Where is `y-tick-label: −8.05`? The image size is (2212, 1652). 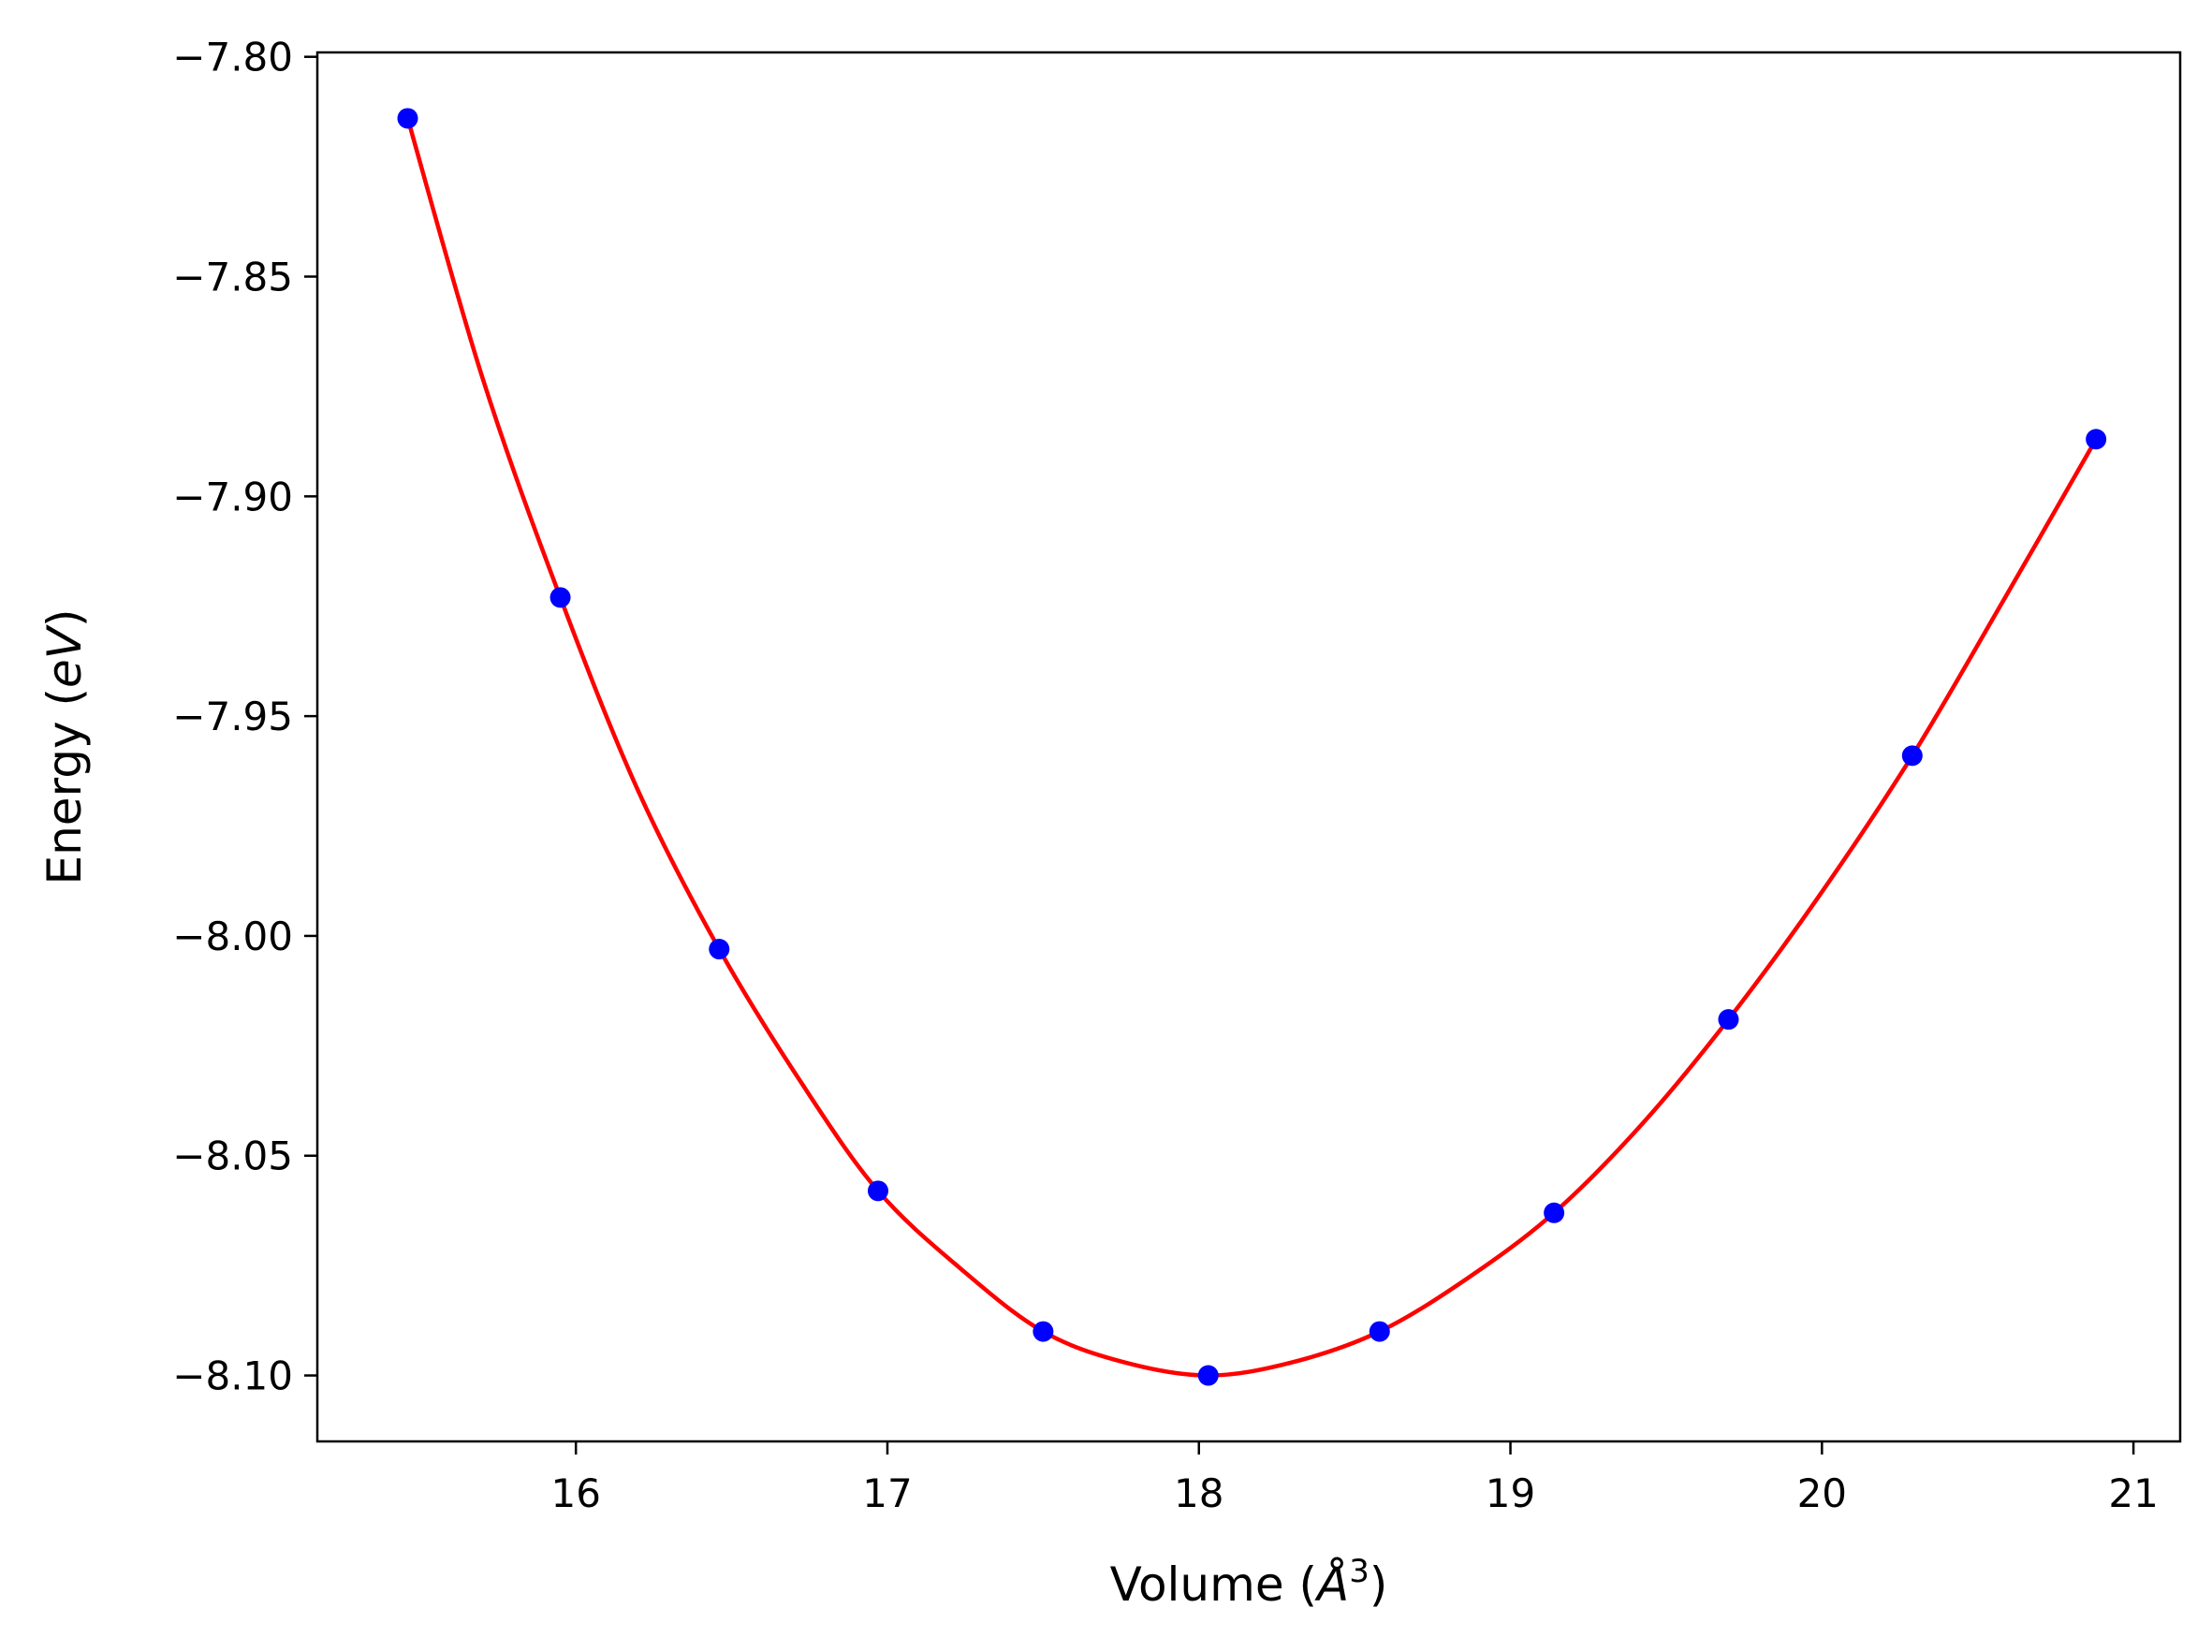 y-tick-label: −8.05 is located at coordinates (232, 1156).